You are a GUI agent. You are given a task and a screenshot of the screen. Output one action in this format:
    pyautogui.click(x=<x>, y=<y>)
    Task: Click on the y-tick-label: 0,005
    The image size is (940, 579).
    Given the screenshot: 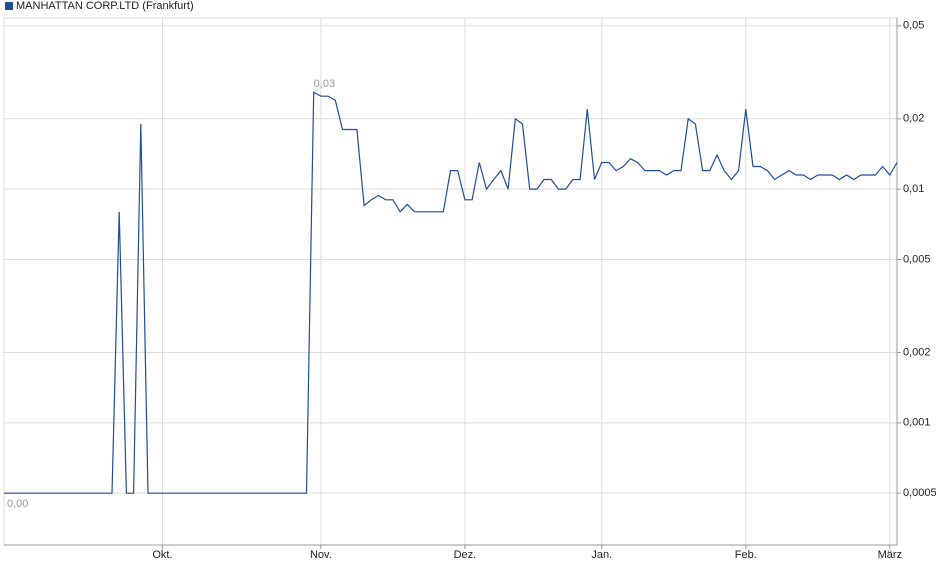 What is the action you would take?
    pyautogui.click(x=917, y=259)
    